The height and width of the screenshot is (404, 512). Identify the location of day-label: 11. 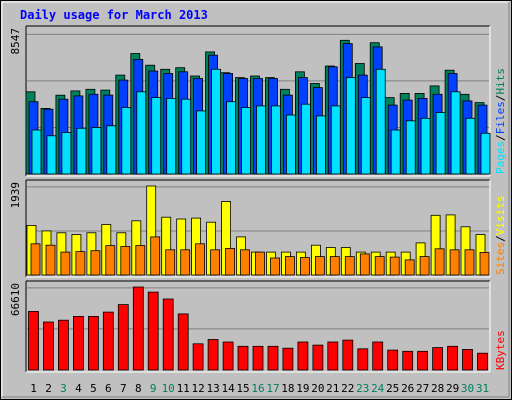
(183, 388).